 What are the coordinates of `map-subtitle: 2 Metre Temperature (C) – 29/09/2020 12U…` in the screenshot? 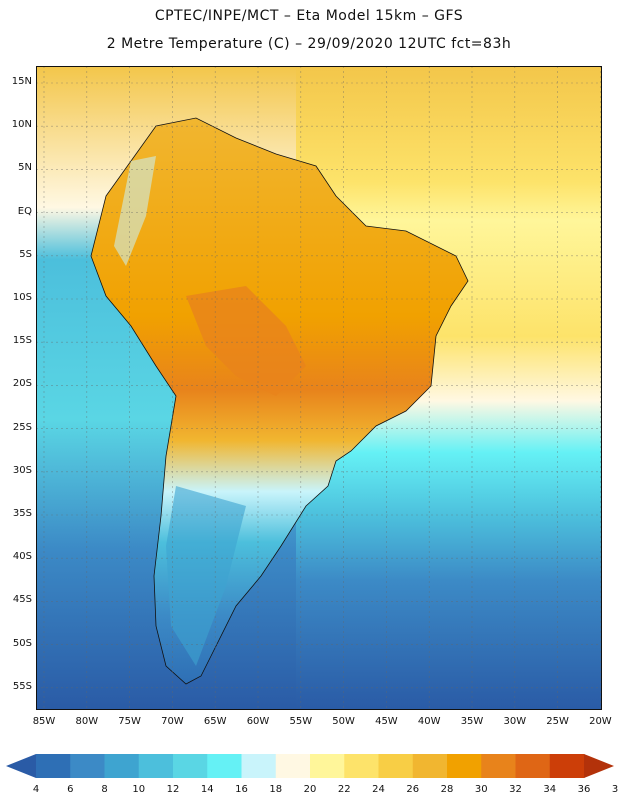 It's located at (309, 44).